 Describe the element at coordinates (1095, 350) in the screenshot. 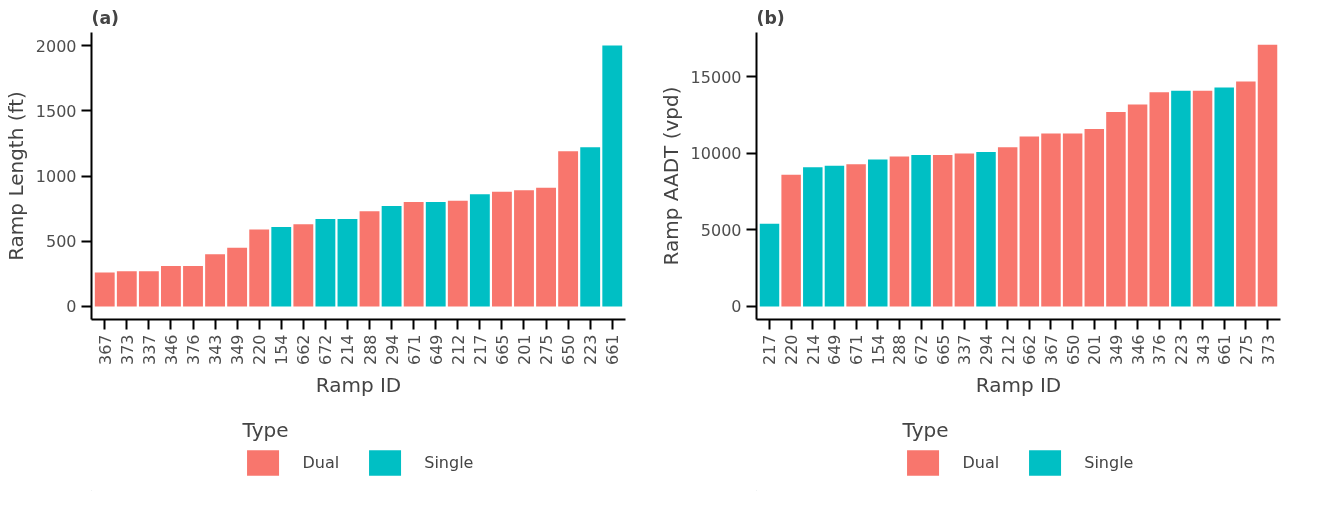

I see `x-tick-label: 201` at that location.